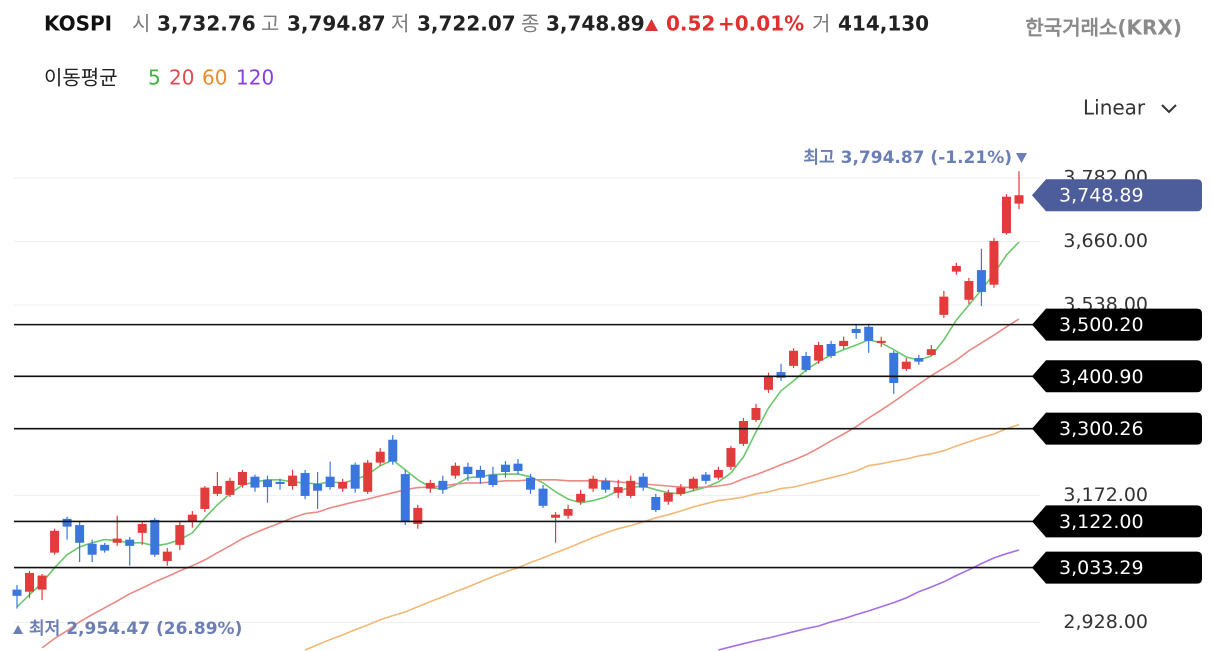  I want to click on legend-entry: 5, so click(154, 78).